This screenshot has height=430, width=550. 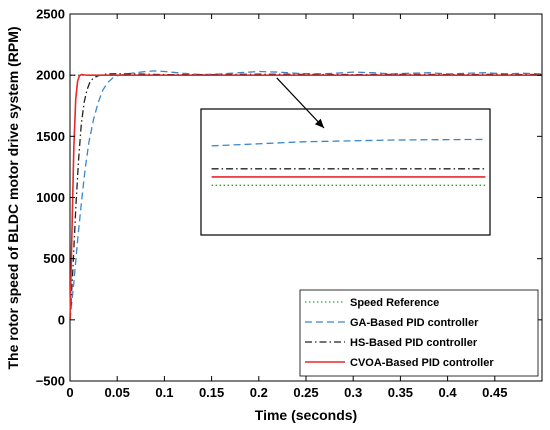 I want to click on inset-arrow-head, so click(x=319, y=123).